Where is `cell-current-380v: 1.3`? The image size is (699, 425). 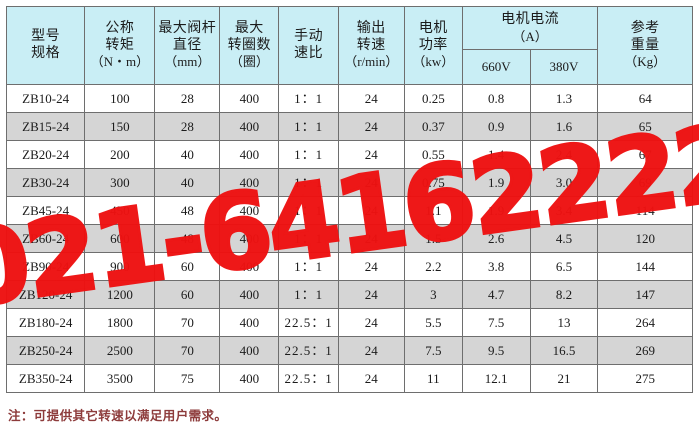
cell-current-380v: 1.3 is located at coordinates (564, 98).